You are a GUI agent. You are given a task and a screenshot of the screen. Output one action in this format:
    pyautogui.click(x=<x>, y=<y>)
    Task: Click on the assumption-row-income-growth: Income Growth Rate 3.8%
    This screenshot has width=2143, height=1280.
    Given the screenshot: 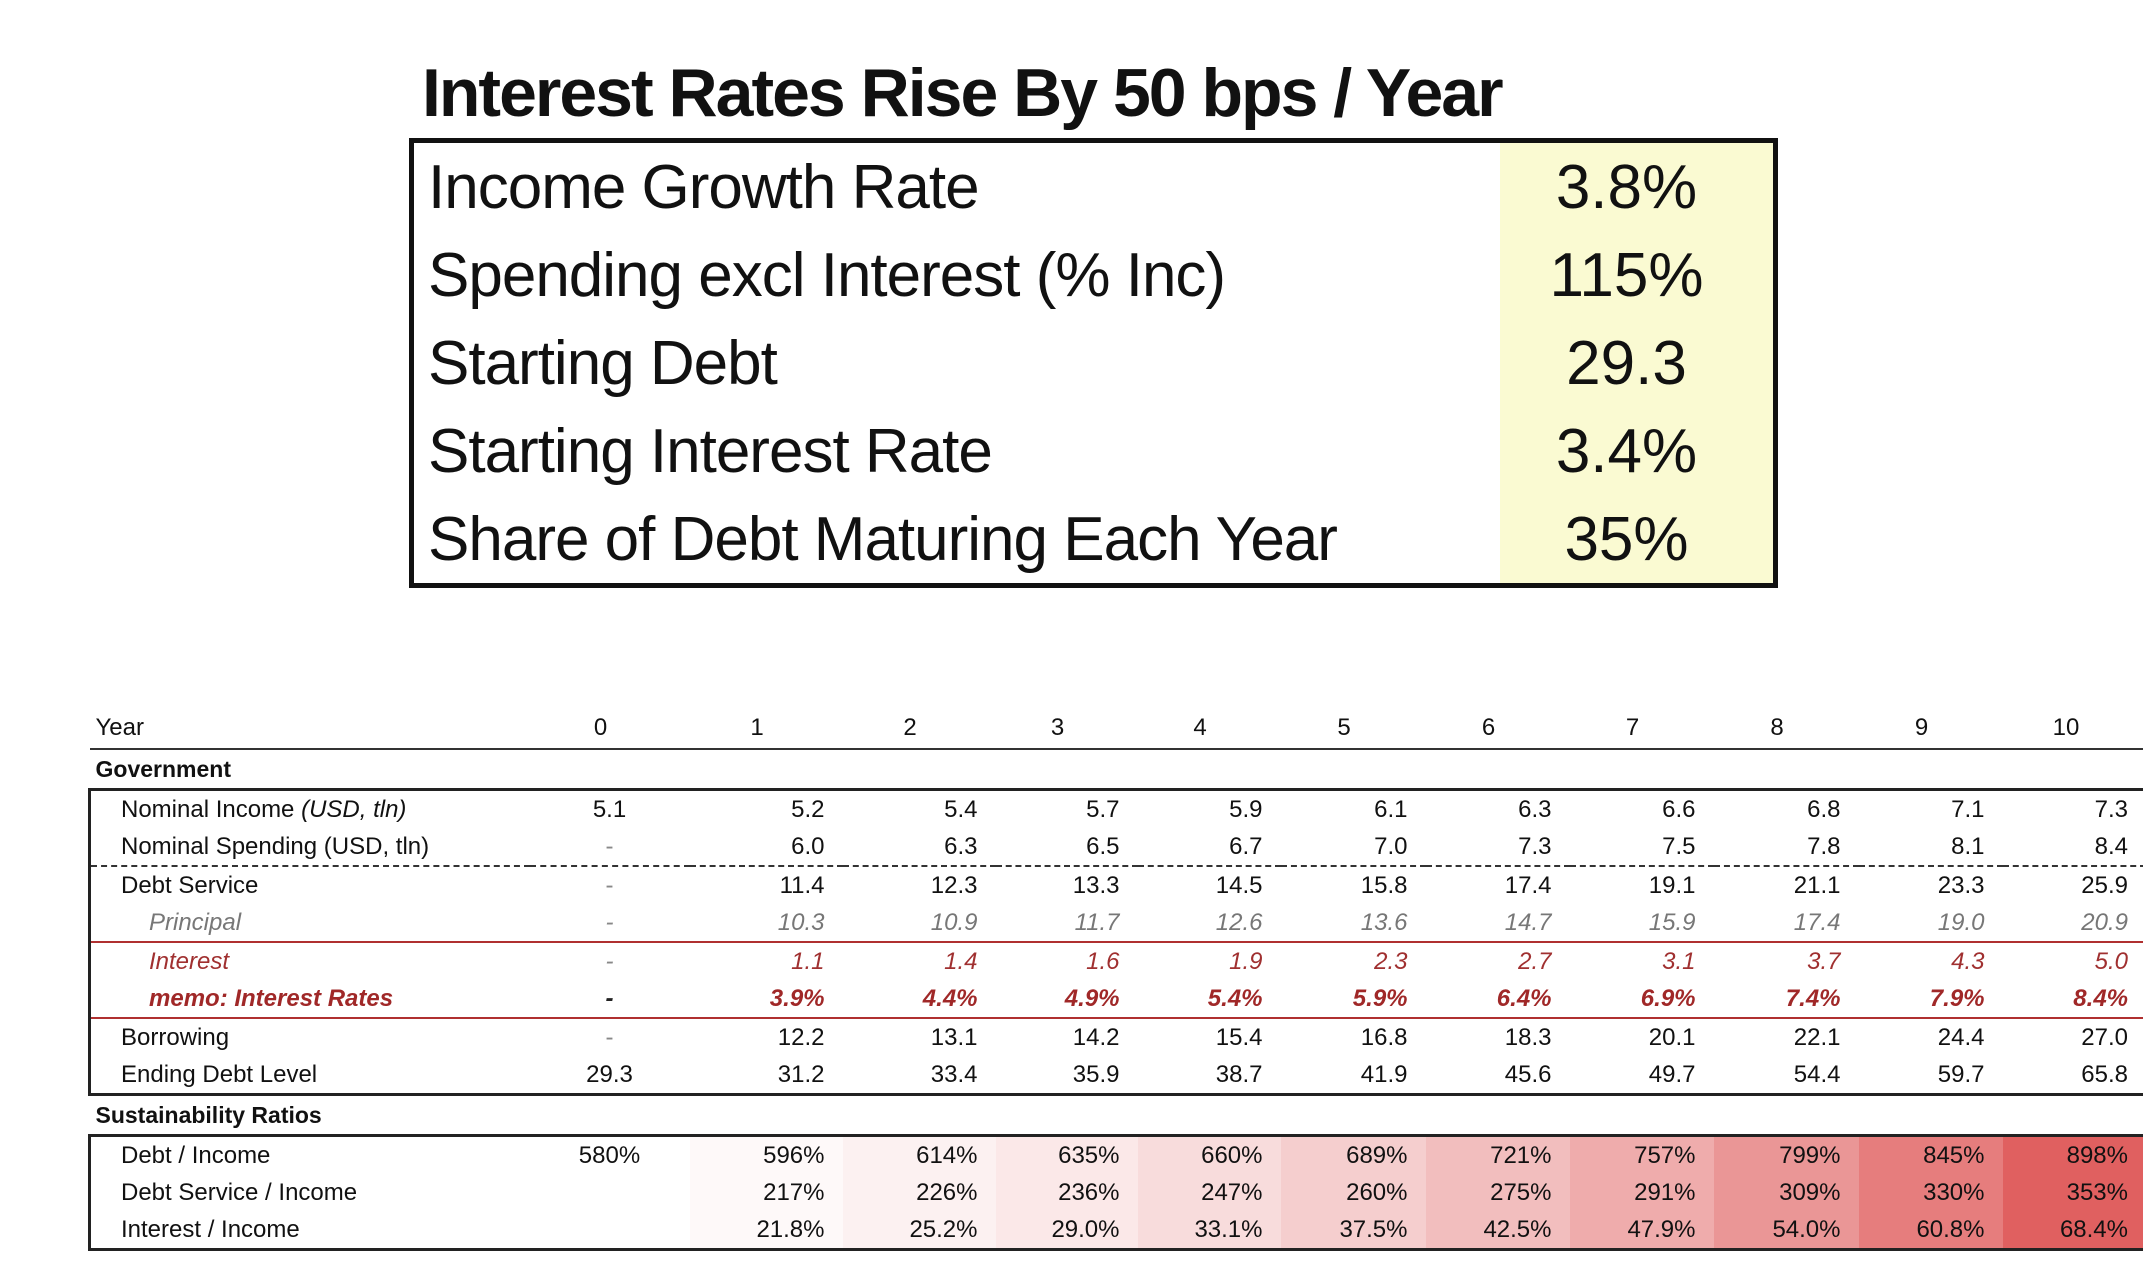 What is the action you would take?
    pyautogui.click(x=1093, y=187)
    